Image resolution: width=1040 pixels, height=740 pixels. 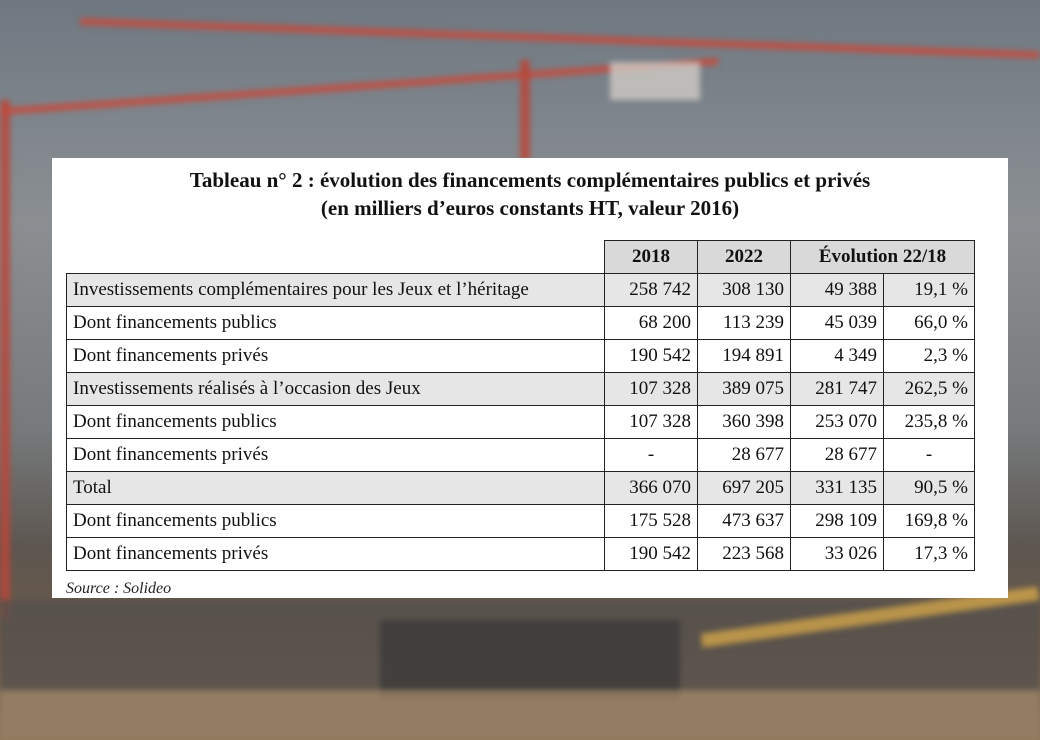 I want to click on table-row: Dont financements privés -28 677 28 677-, so click(x=520, y=455).